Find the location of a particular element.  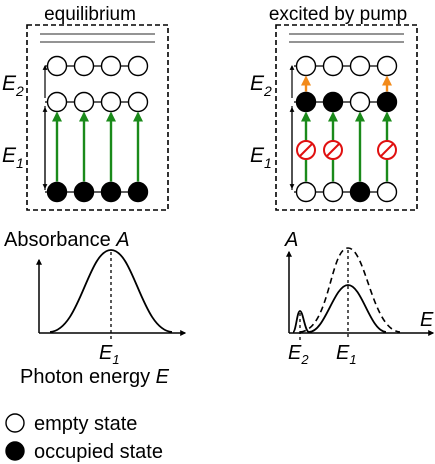

left-transition-arrows is located at coordinates (97, 146).